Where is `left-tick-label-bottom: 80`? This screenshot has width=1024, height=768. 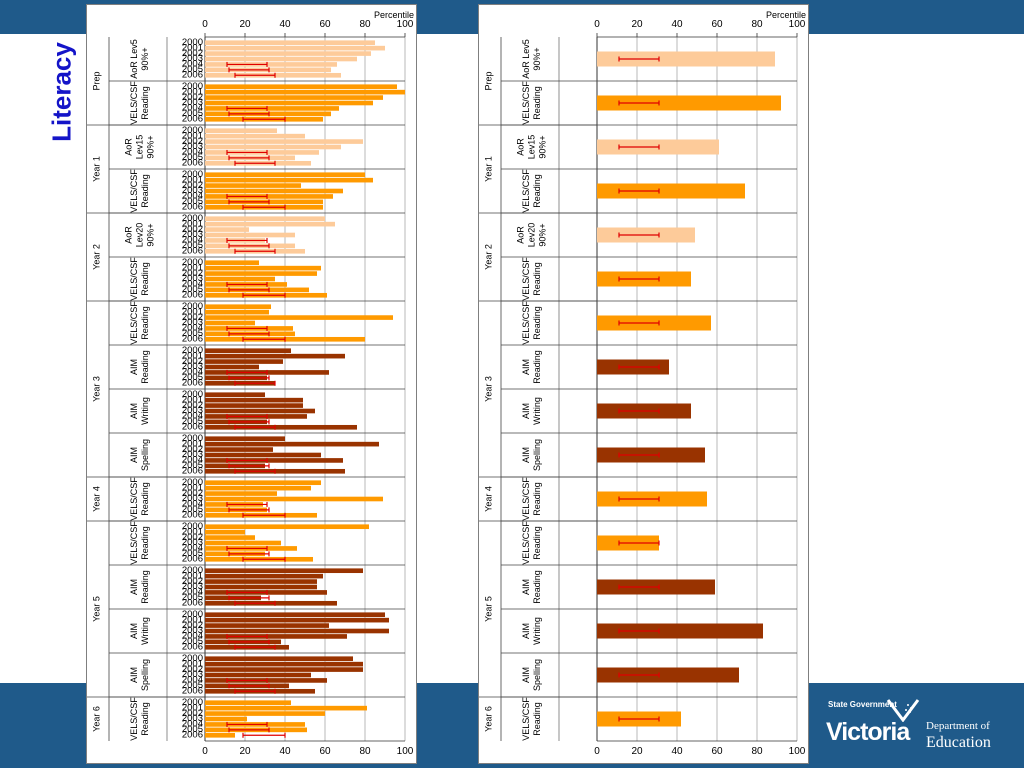 left-tick-label-bottom: 80 is located at coordinates (365, 751).